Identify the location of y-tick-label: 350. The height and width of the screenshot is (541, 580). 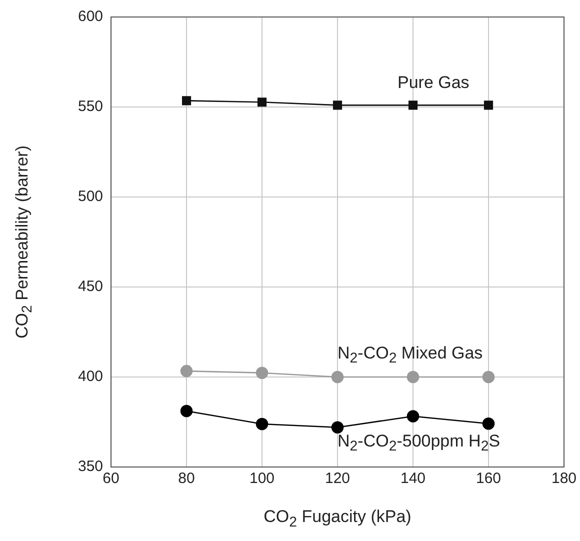
(91, 467).